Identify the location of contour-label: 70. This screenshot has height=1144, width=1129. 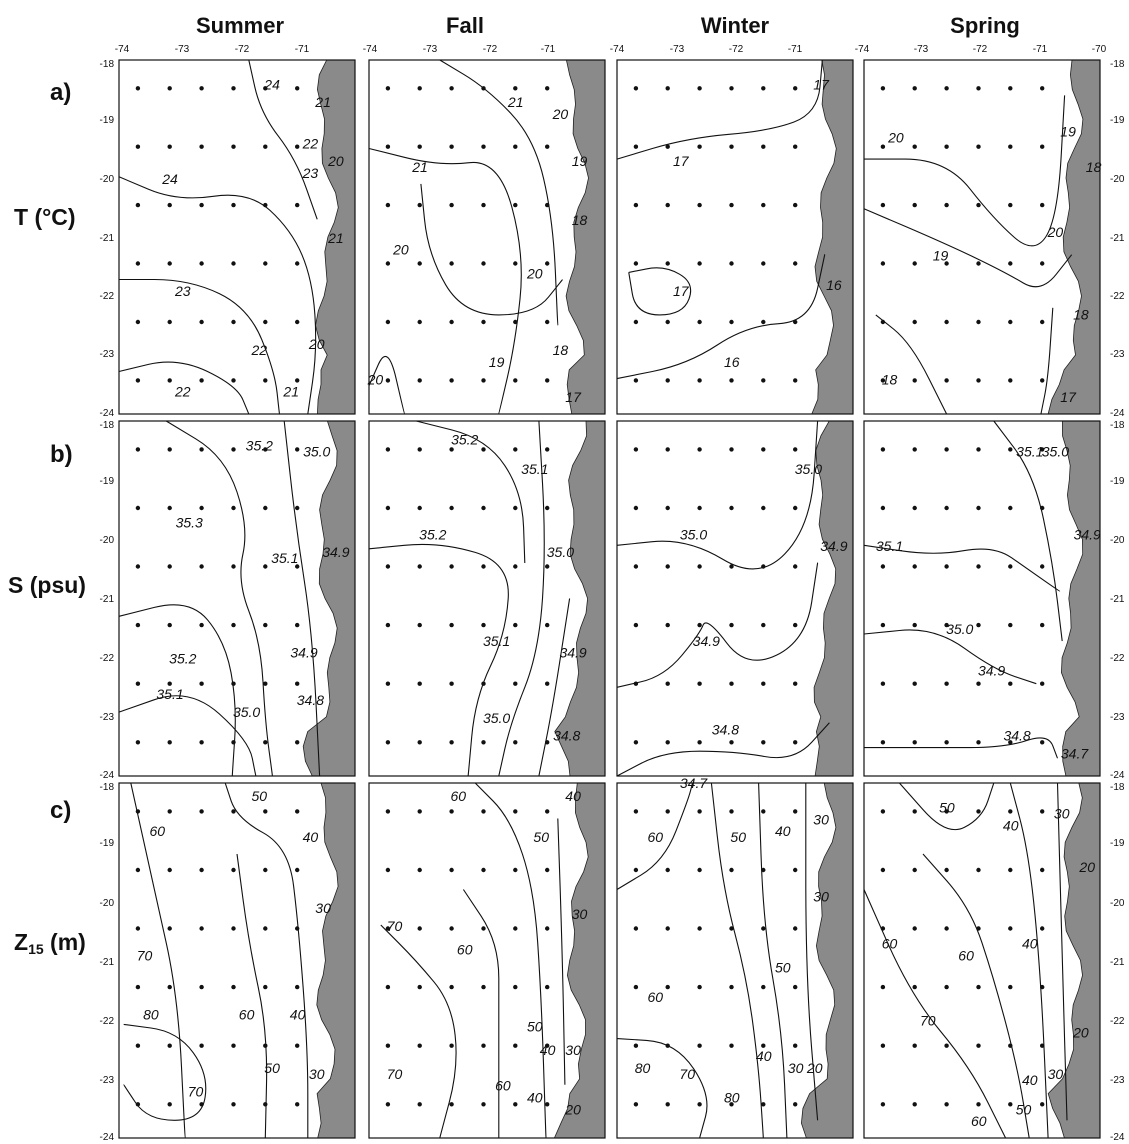
(395, 1074).